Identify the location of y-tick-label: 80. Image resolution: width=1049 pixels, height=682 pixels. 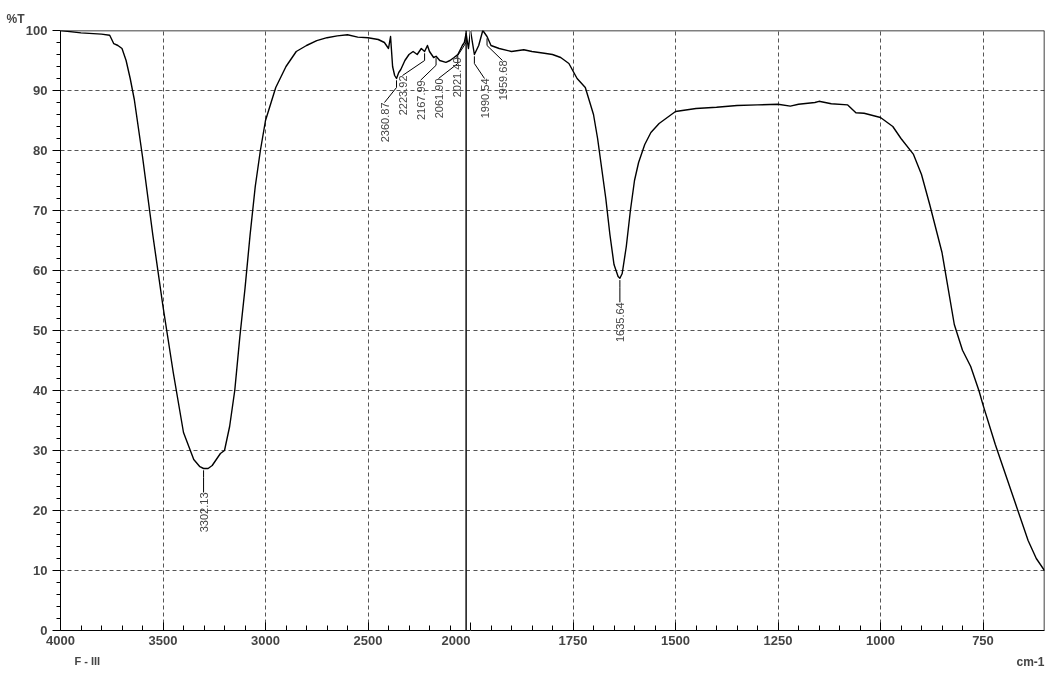
(40, 150).